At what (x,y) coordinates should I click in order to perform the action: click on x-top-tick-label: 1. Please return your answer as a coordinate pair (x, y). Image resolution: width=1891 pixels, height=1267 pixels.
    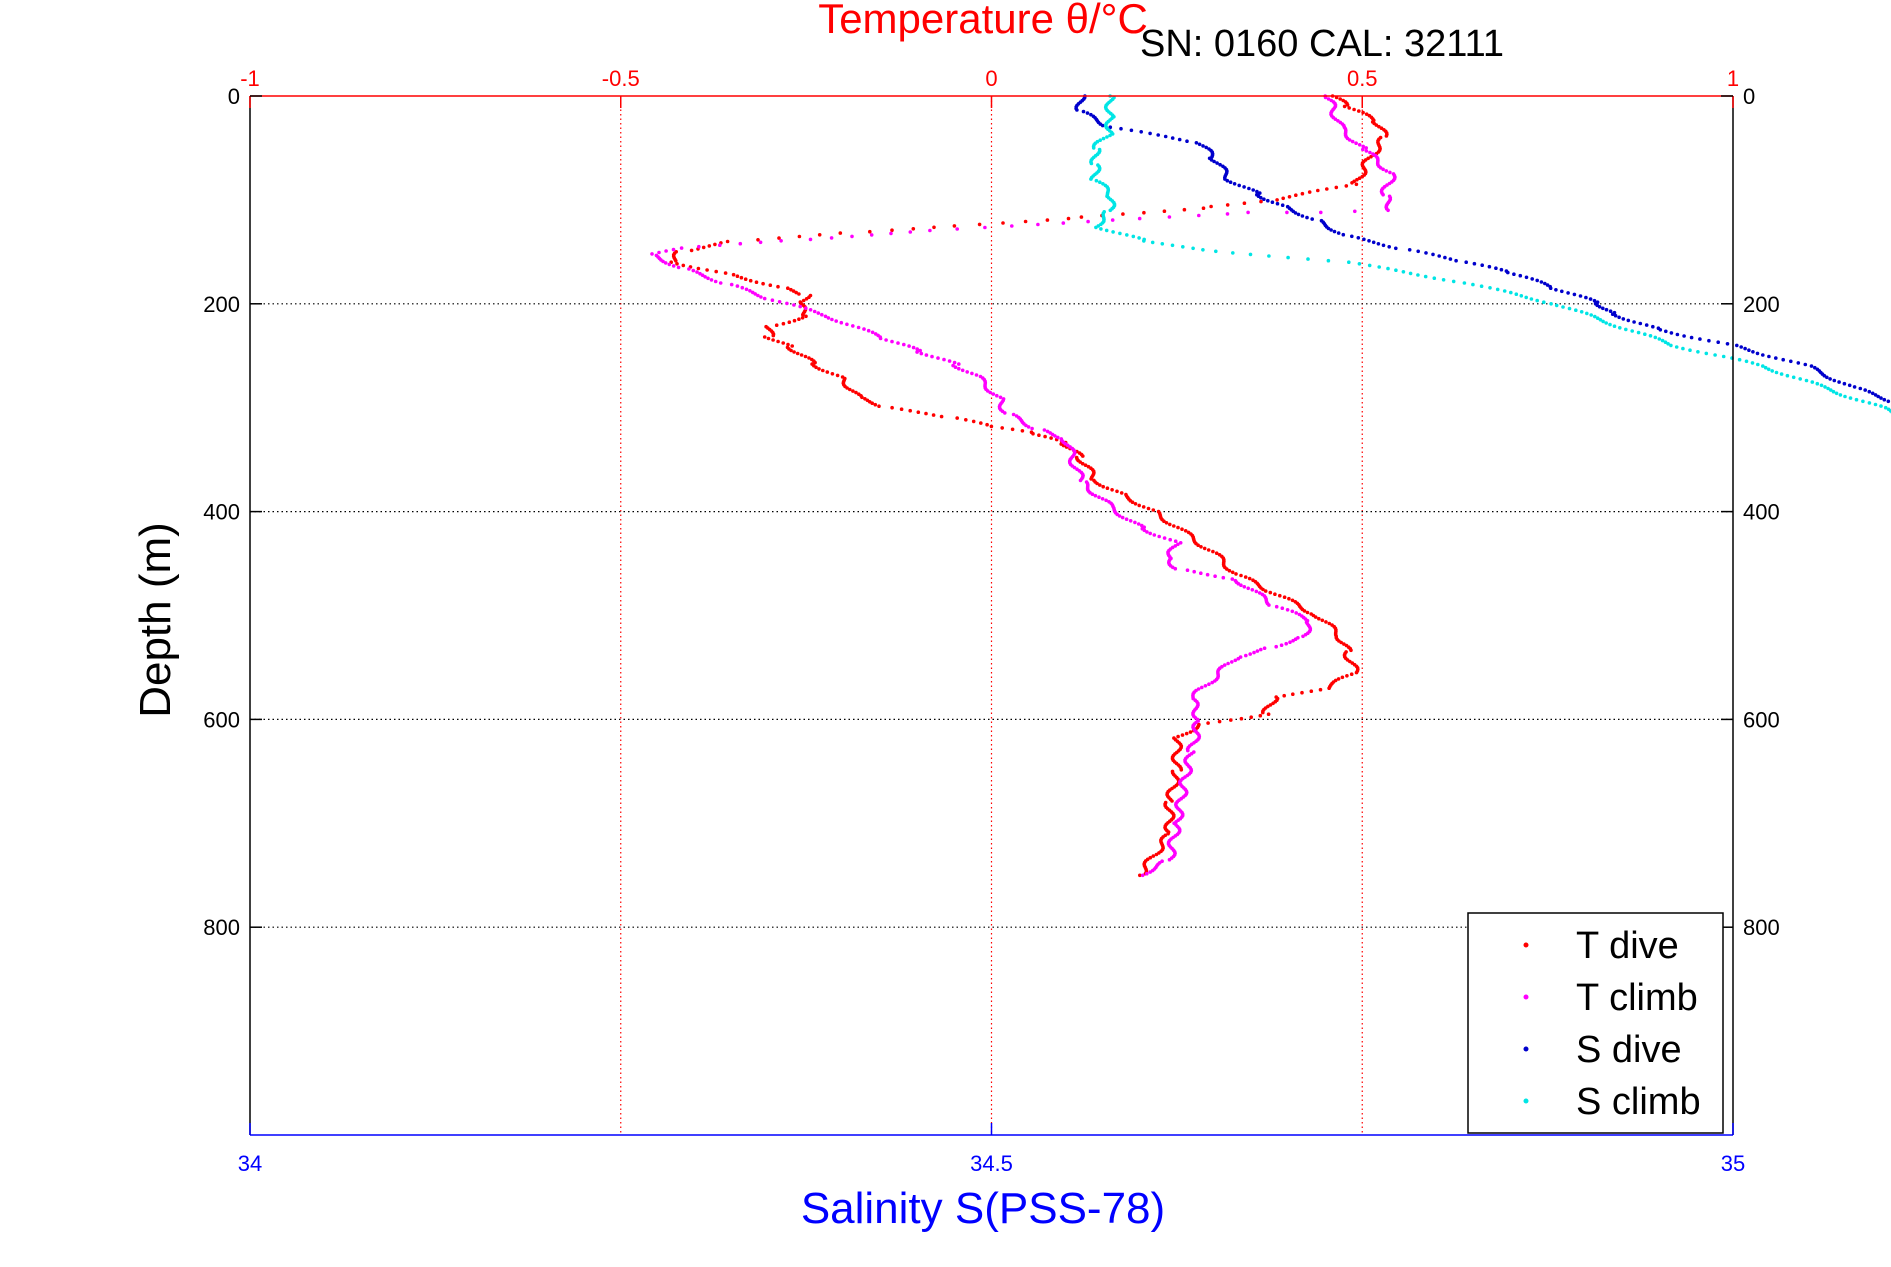
    Looking at the image, I should click on (1733, 78).